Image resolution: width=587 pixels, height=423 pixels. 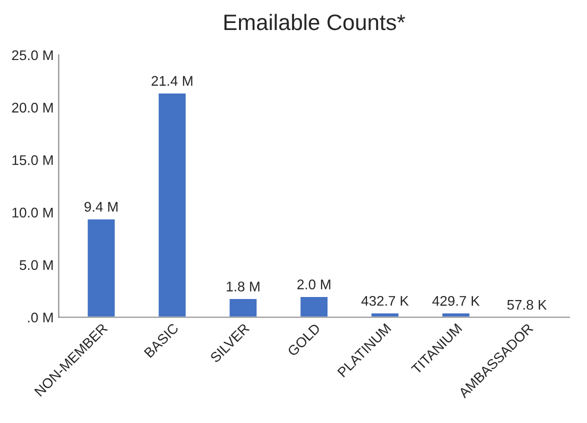 I want to click on y-tick-label: 25.0 M, so click(x=32, y=55).